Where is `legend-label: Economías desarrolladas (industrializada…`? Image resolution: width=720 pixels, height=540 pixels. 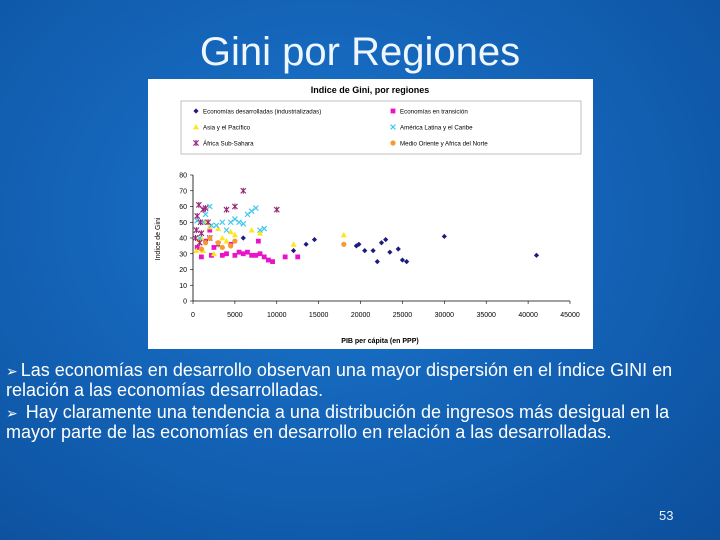
legend-label: Economías desarrolladas (industrializada… is located at coordinates (262, 112).